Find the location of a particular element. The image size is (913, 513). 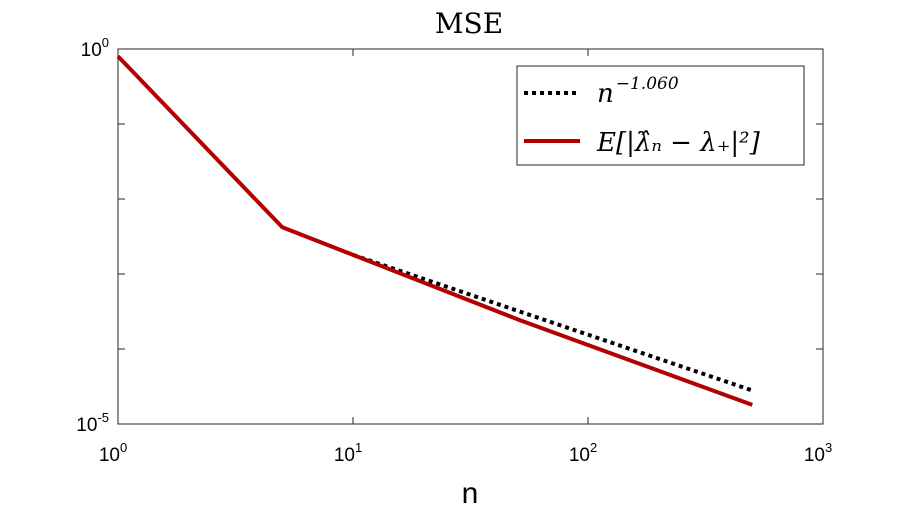

legend-power-law-base: n is located at coordinates (605, 94).